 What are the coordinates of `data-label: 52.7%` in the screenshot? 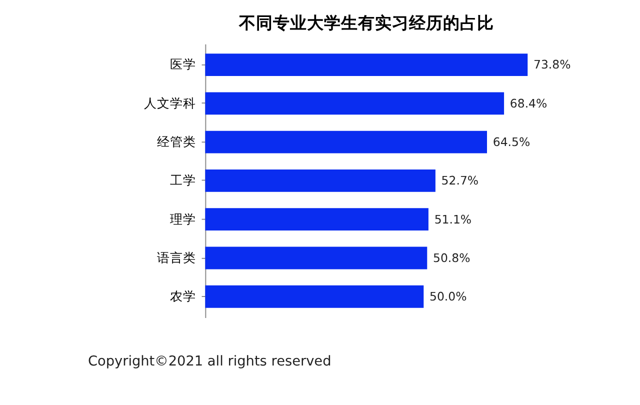 It's located at (460, 181).